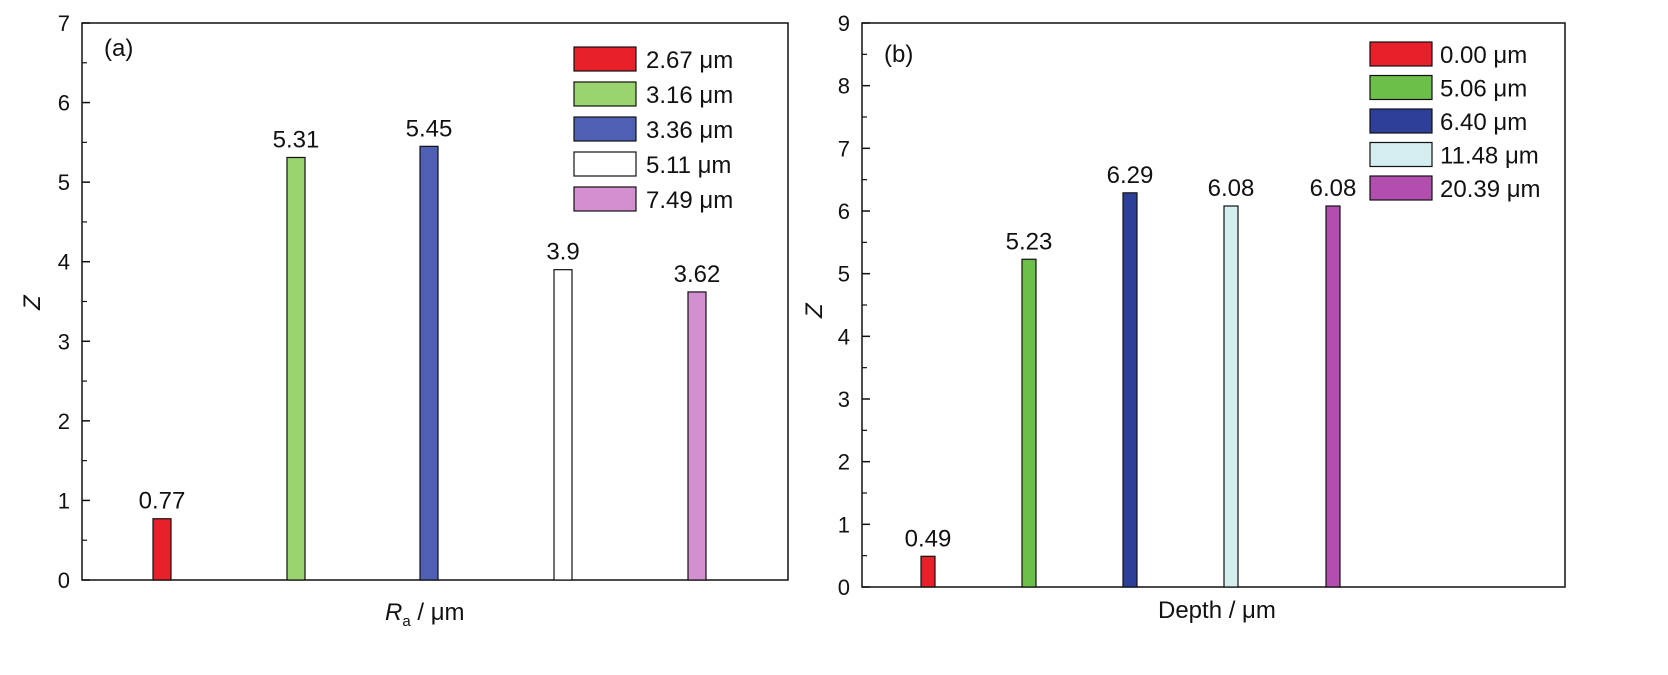 This screenshot has width=1668, height=675. What do you see at coordinates (844, 211) in the screenshot?
I see `y-tick-label-b: 6` at bounding box center [844, 211].